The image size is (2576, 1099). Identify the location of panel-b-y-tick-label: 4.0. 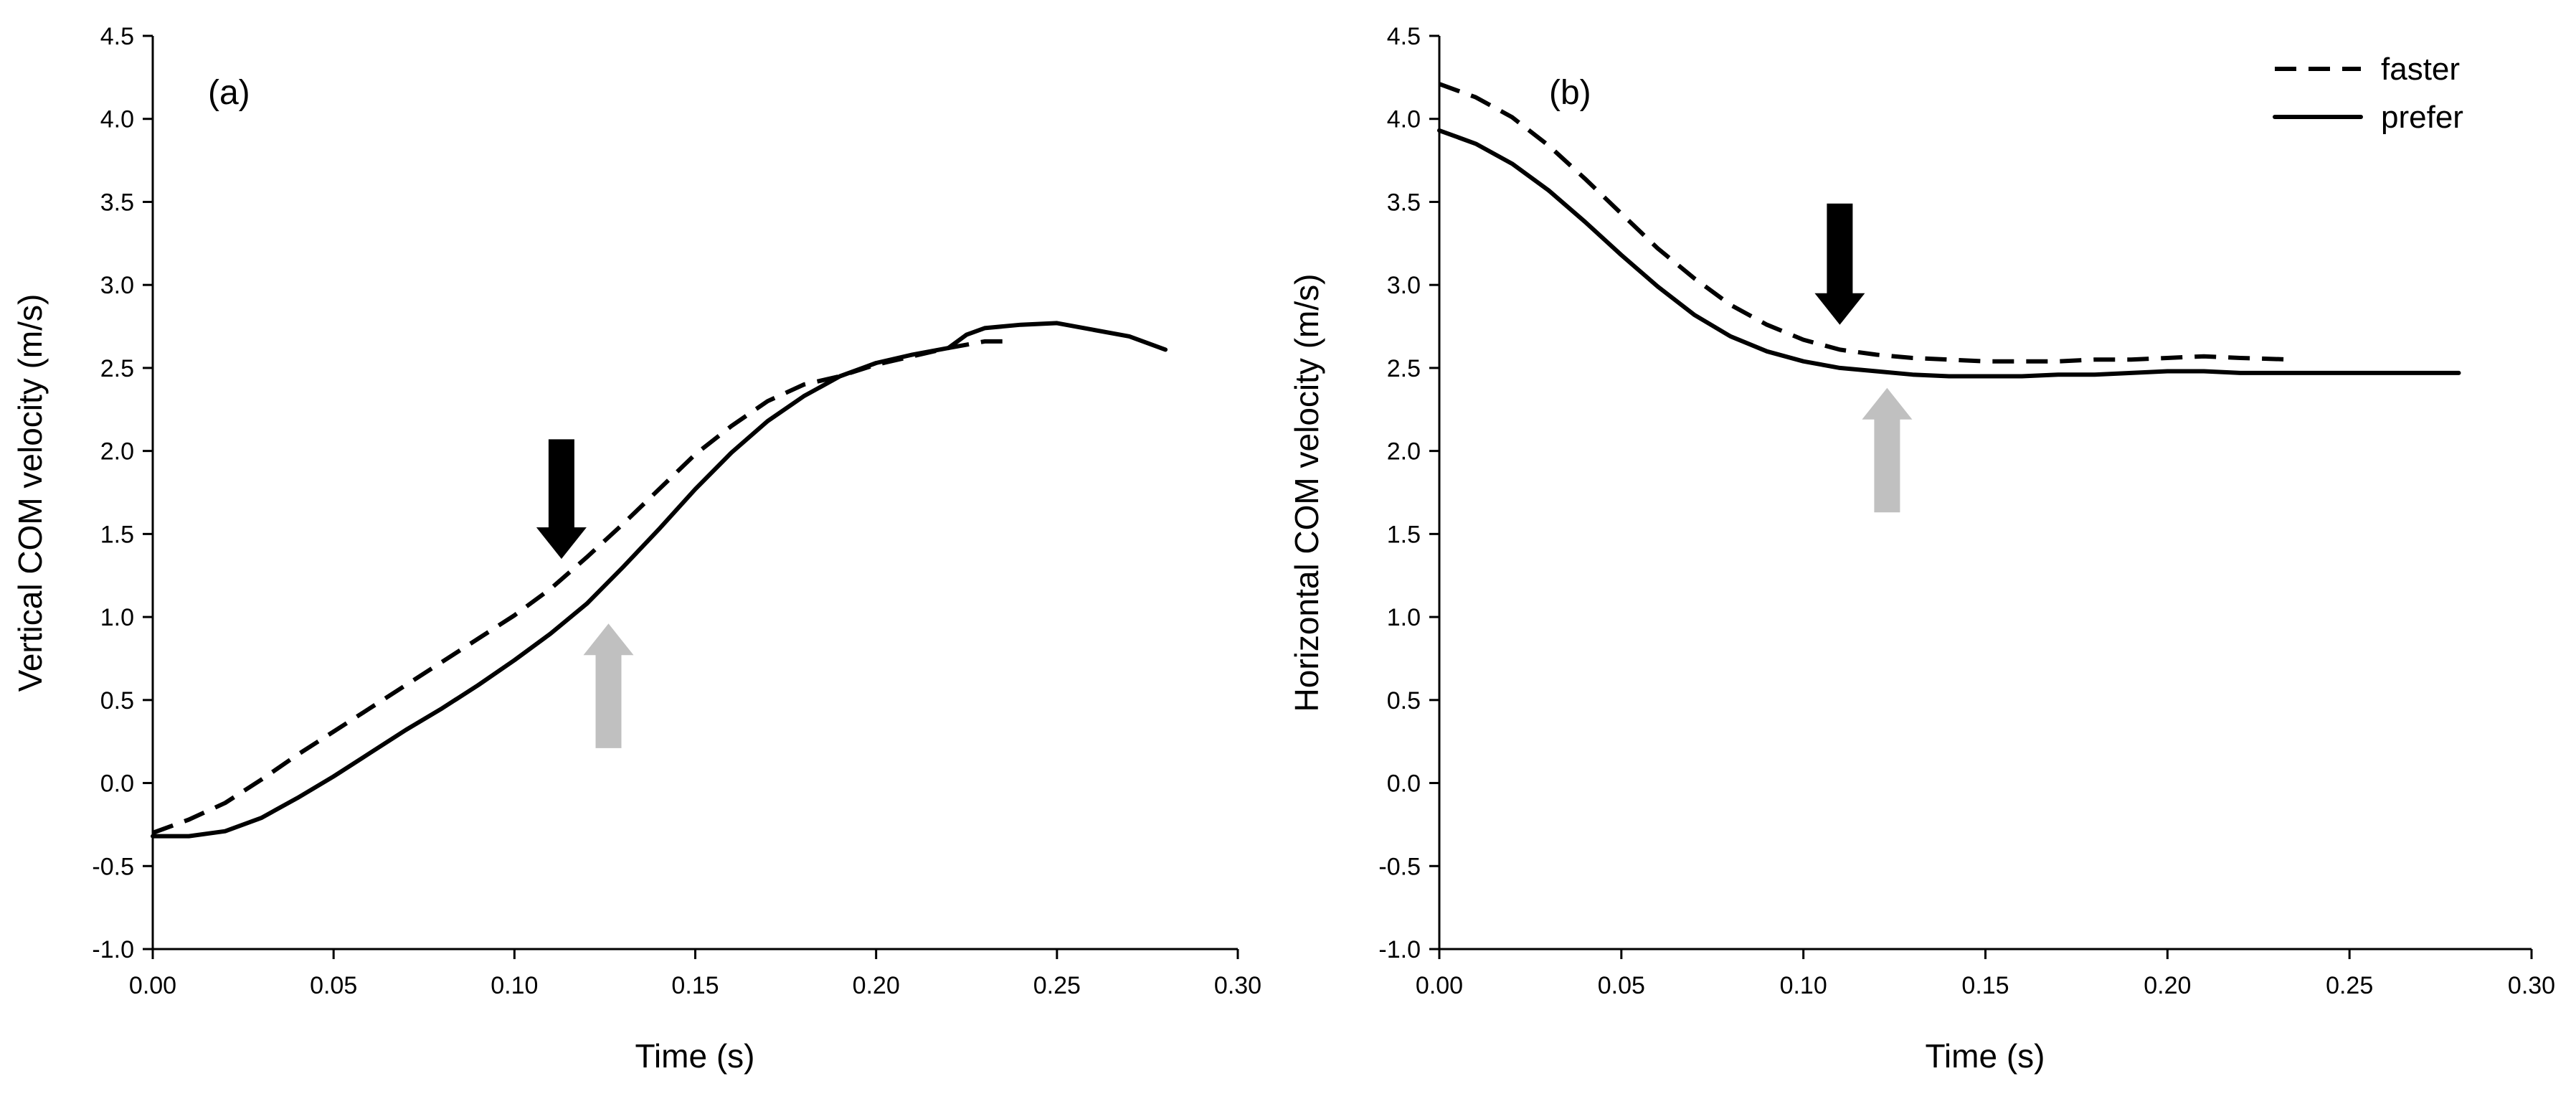
(1404, 120).